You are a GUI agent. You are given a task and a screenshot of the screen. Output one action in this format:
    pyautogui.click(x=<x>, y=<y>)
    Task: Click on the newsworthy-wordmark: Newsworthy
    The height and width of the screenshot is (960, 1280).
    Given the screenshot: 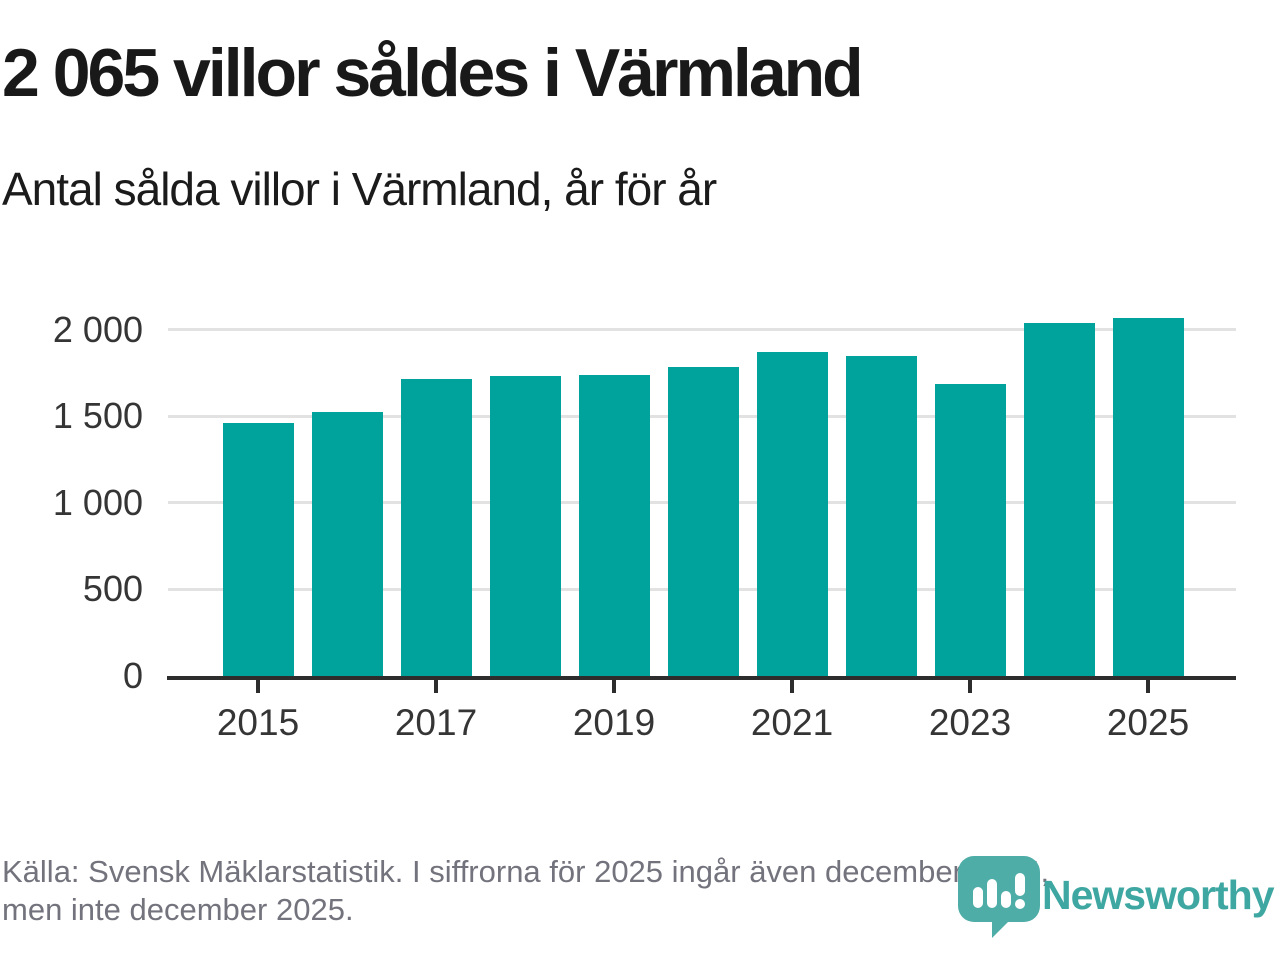 What is the action you would take?
    pyautogui.click(x=1158, y=895)
    